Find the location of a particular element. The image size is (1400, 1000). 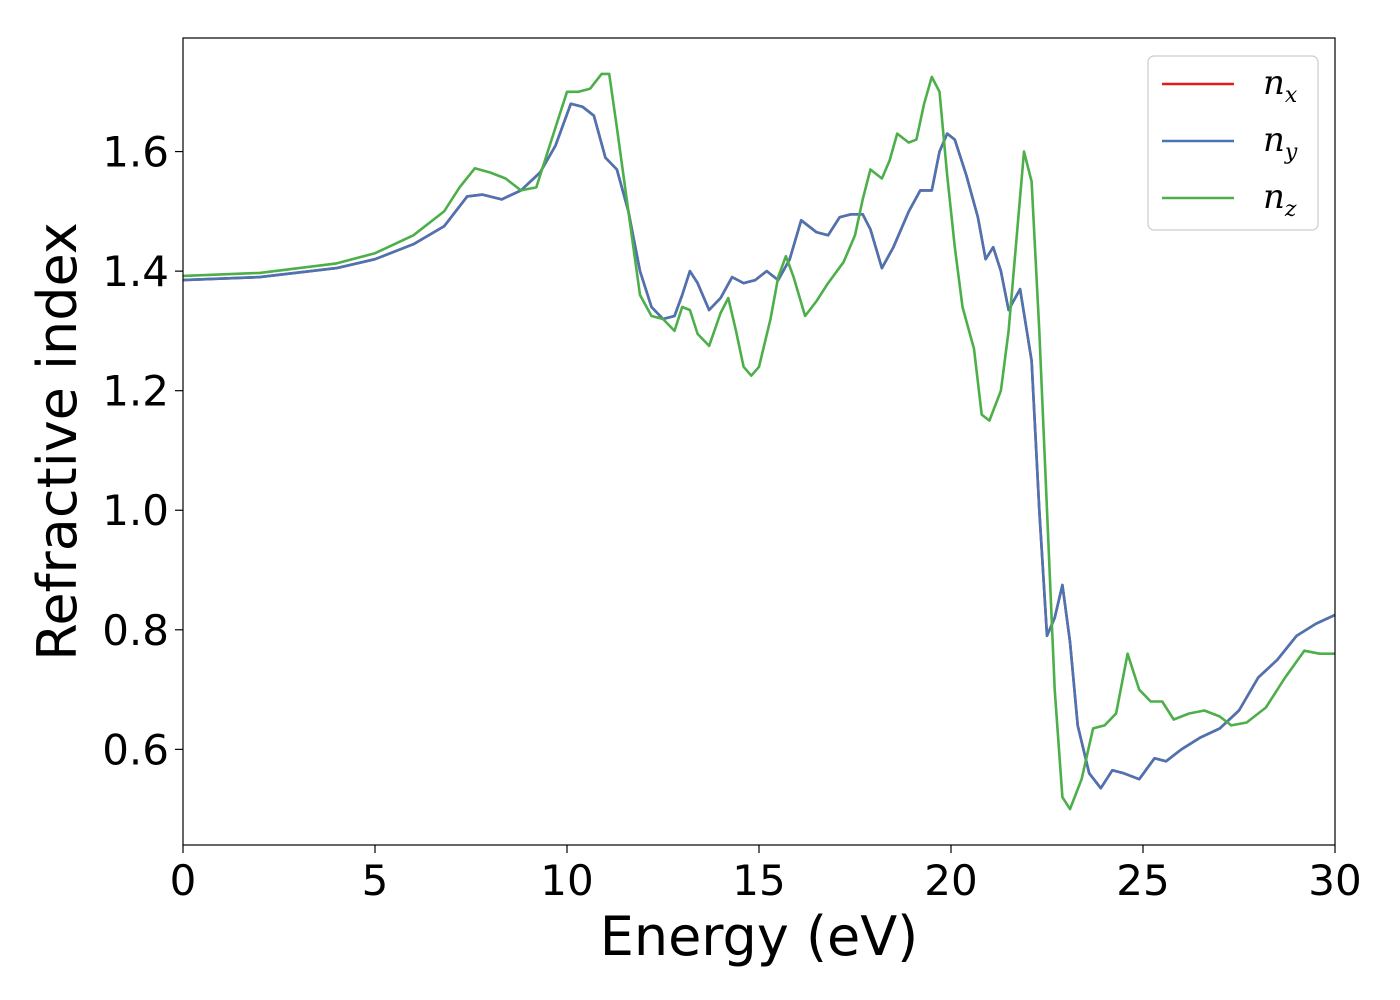

x-axis-label: Energy (eV) is located at coordinates (759, 936).